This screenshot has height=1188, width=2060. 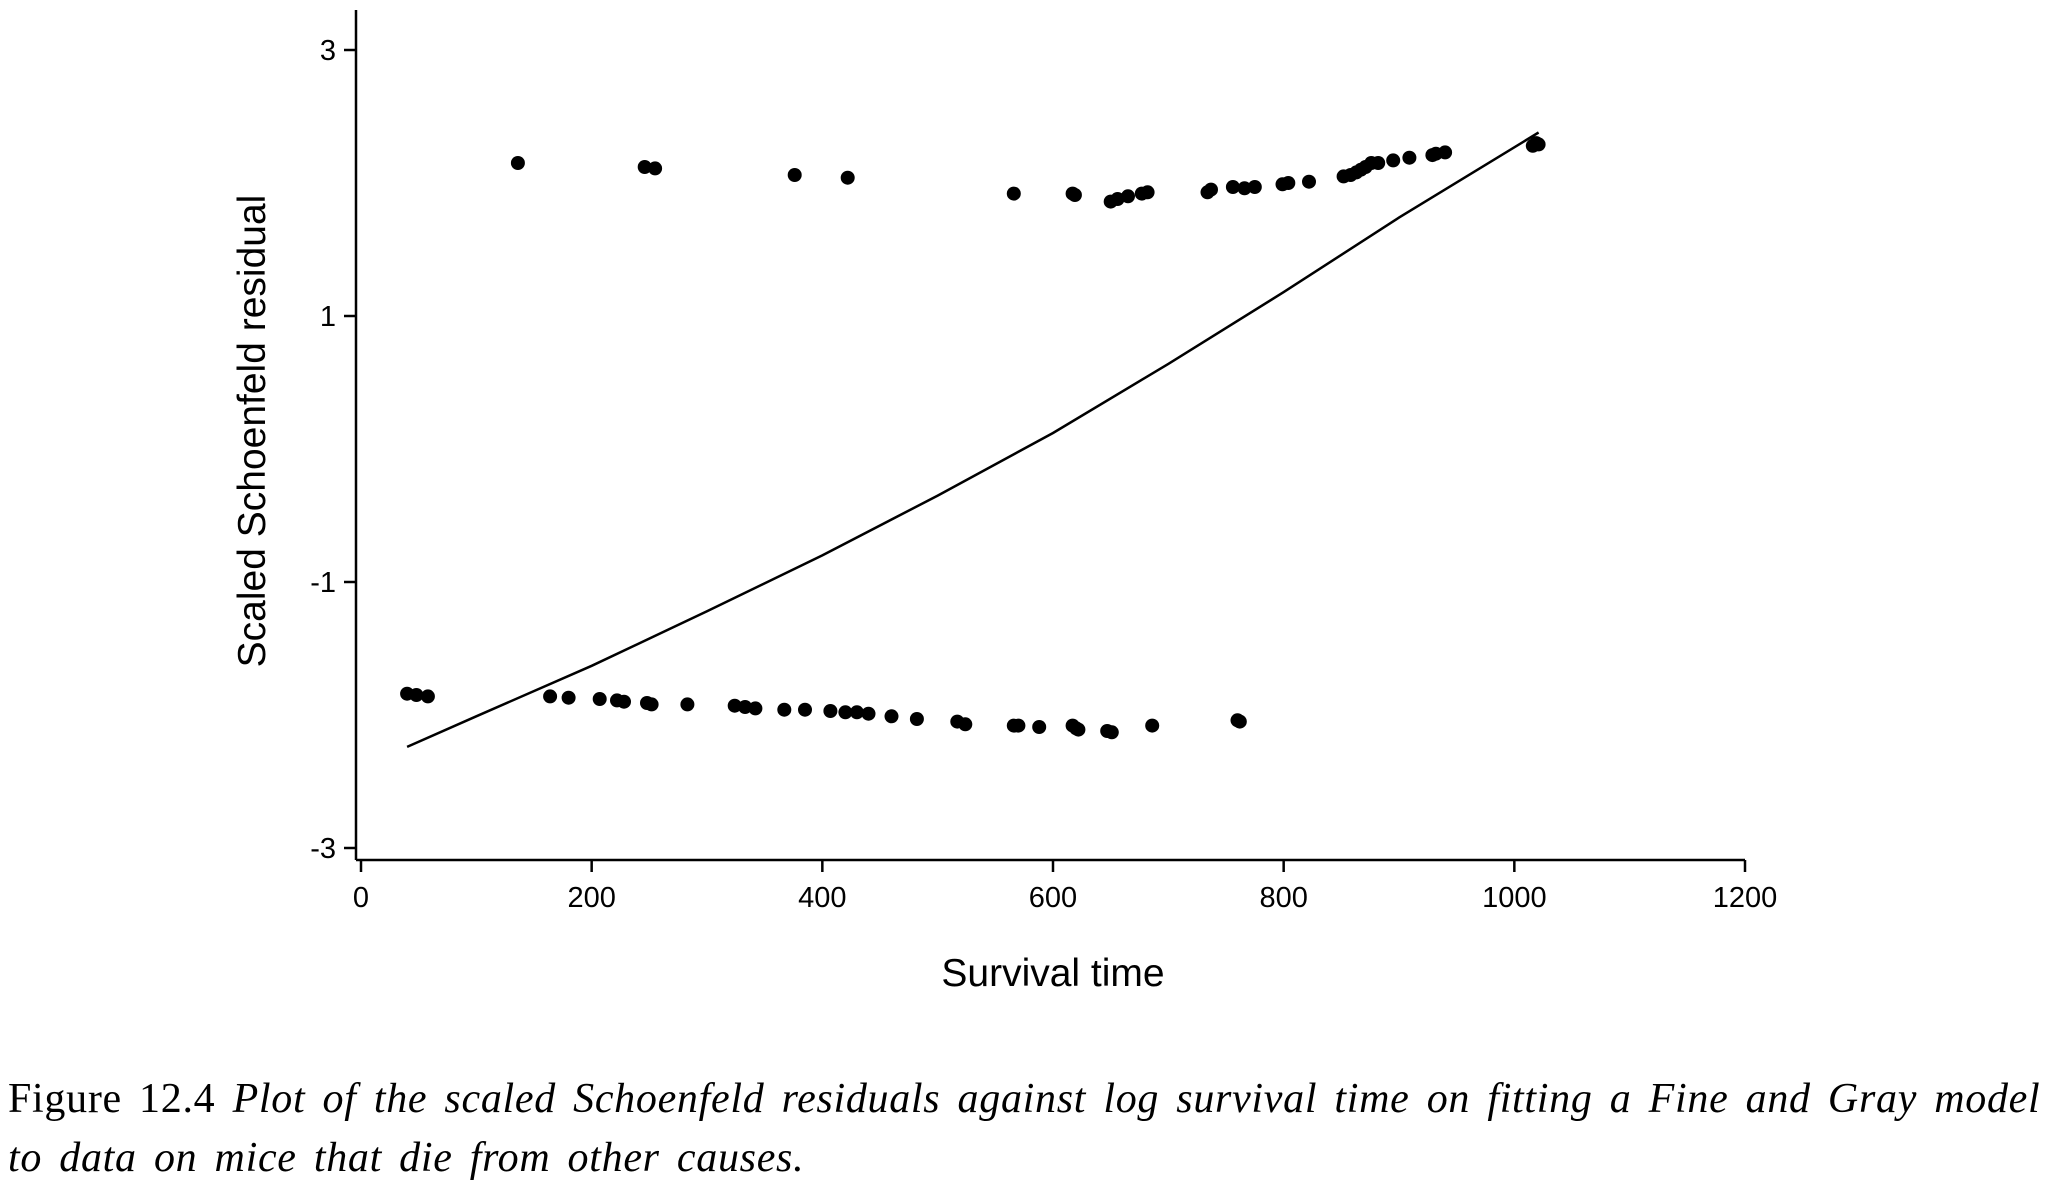 What do you see at coordinates (361, 898) in the screenshot?
I see `x-tick-label: 0` at bounding box center [361, 898].